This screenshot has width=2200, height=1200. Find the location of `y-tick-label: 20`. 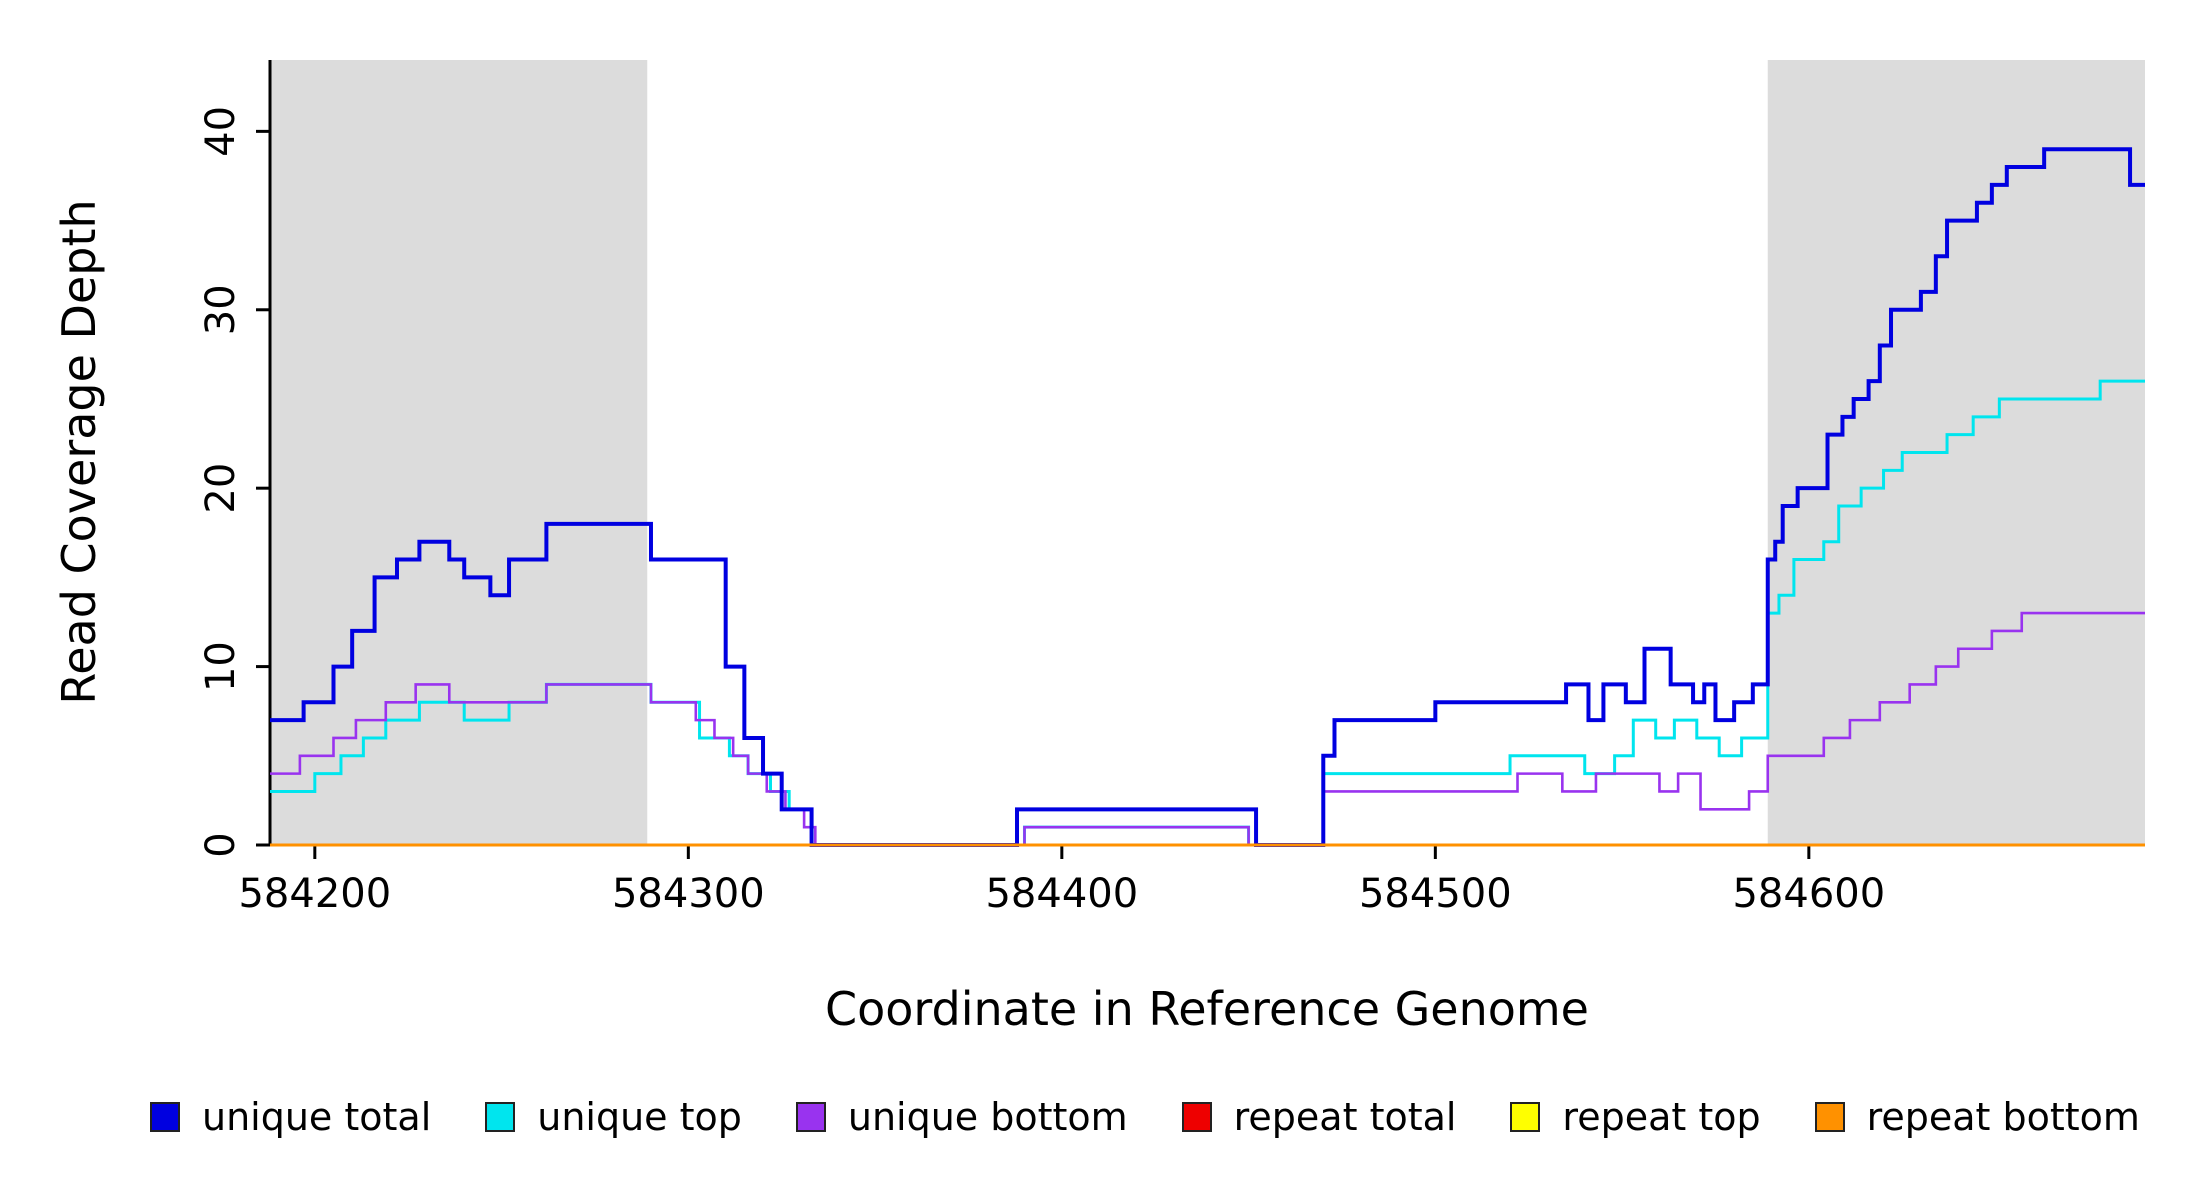

y-tick-label: 20 is located at coordinates (221, 488).